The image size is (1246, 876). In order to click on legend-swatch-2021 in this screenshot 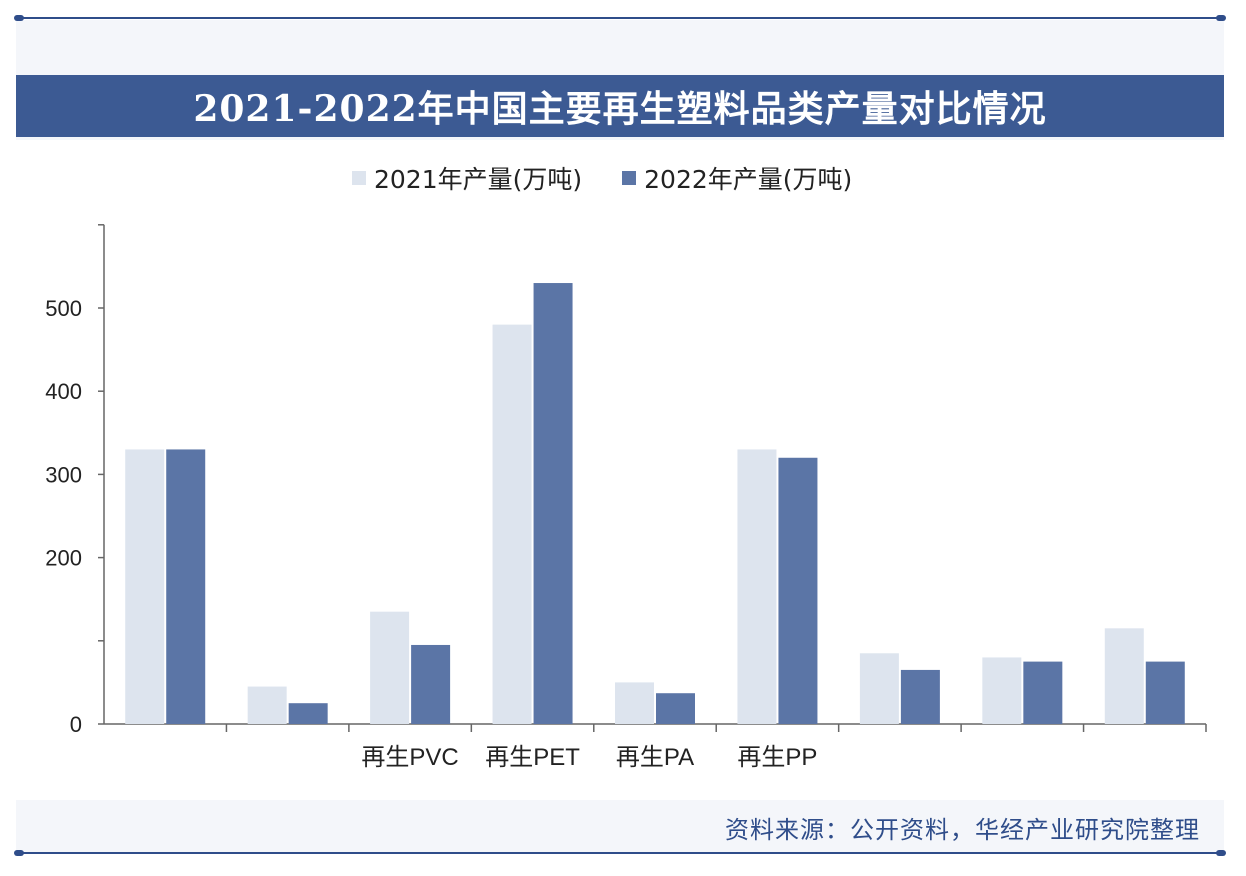, I will do `click(359, 178)`.